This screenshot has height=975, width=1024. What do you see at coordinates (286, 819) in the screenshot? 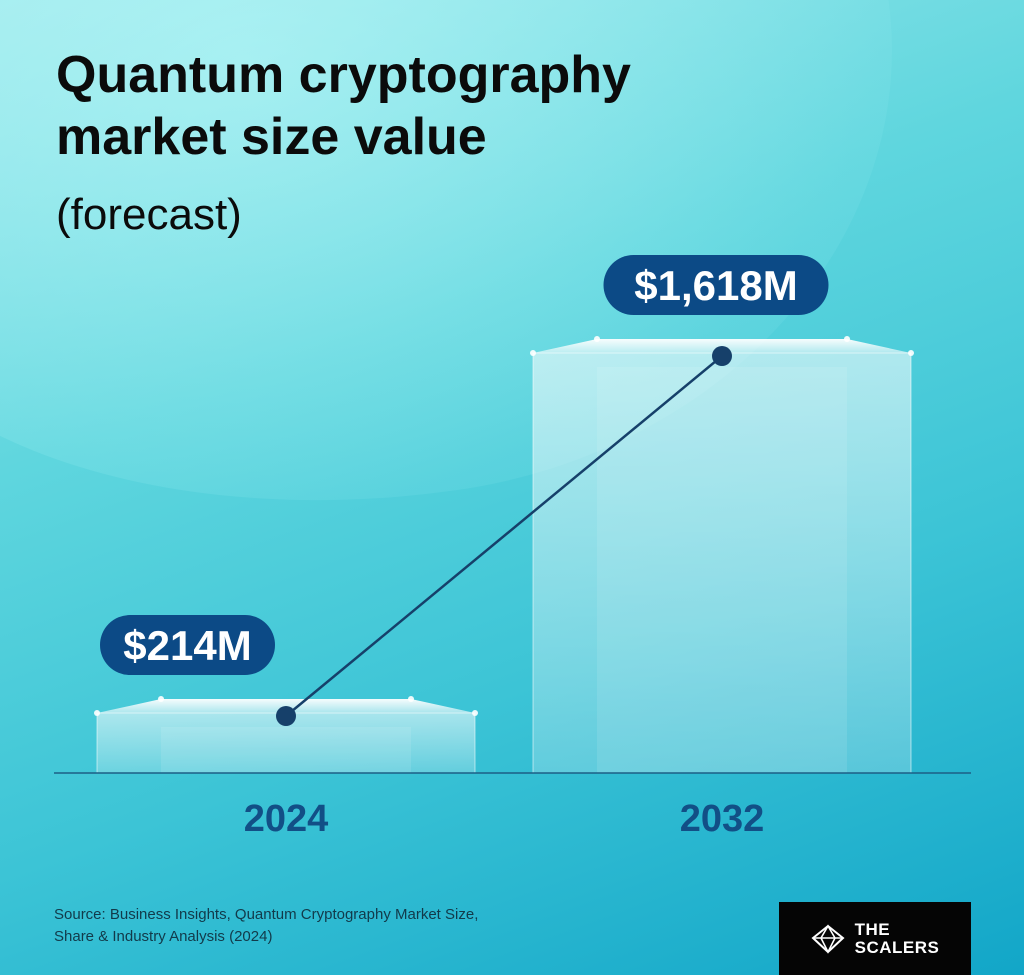
I see `x-tick-label-2024: 2024` at bounding box center [286, 819].